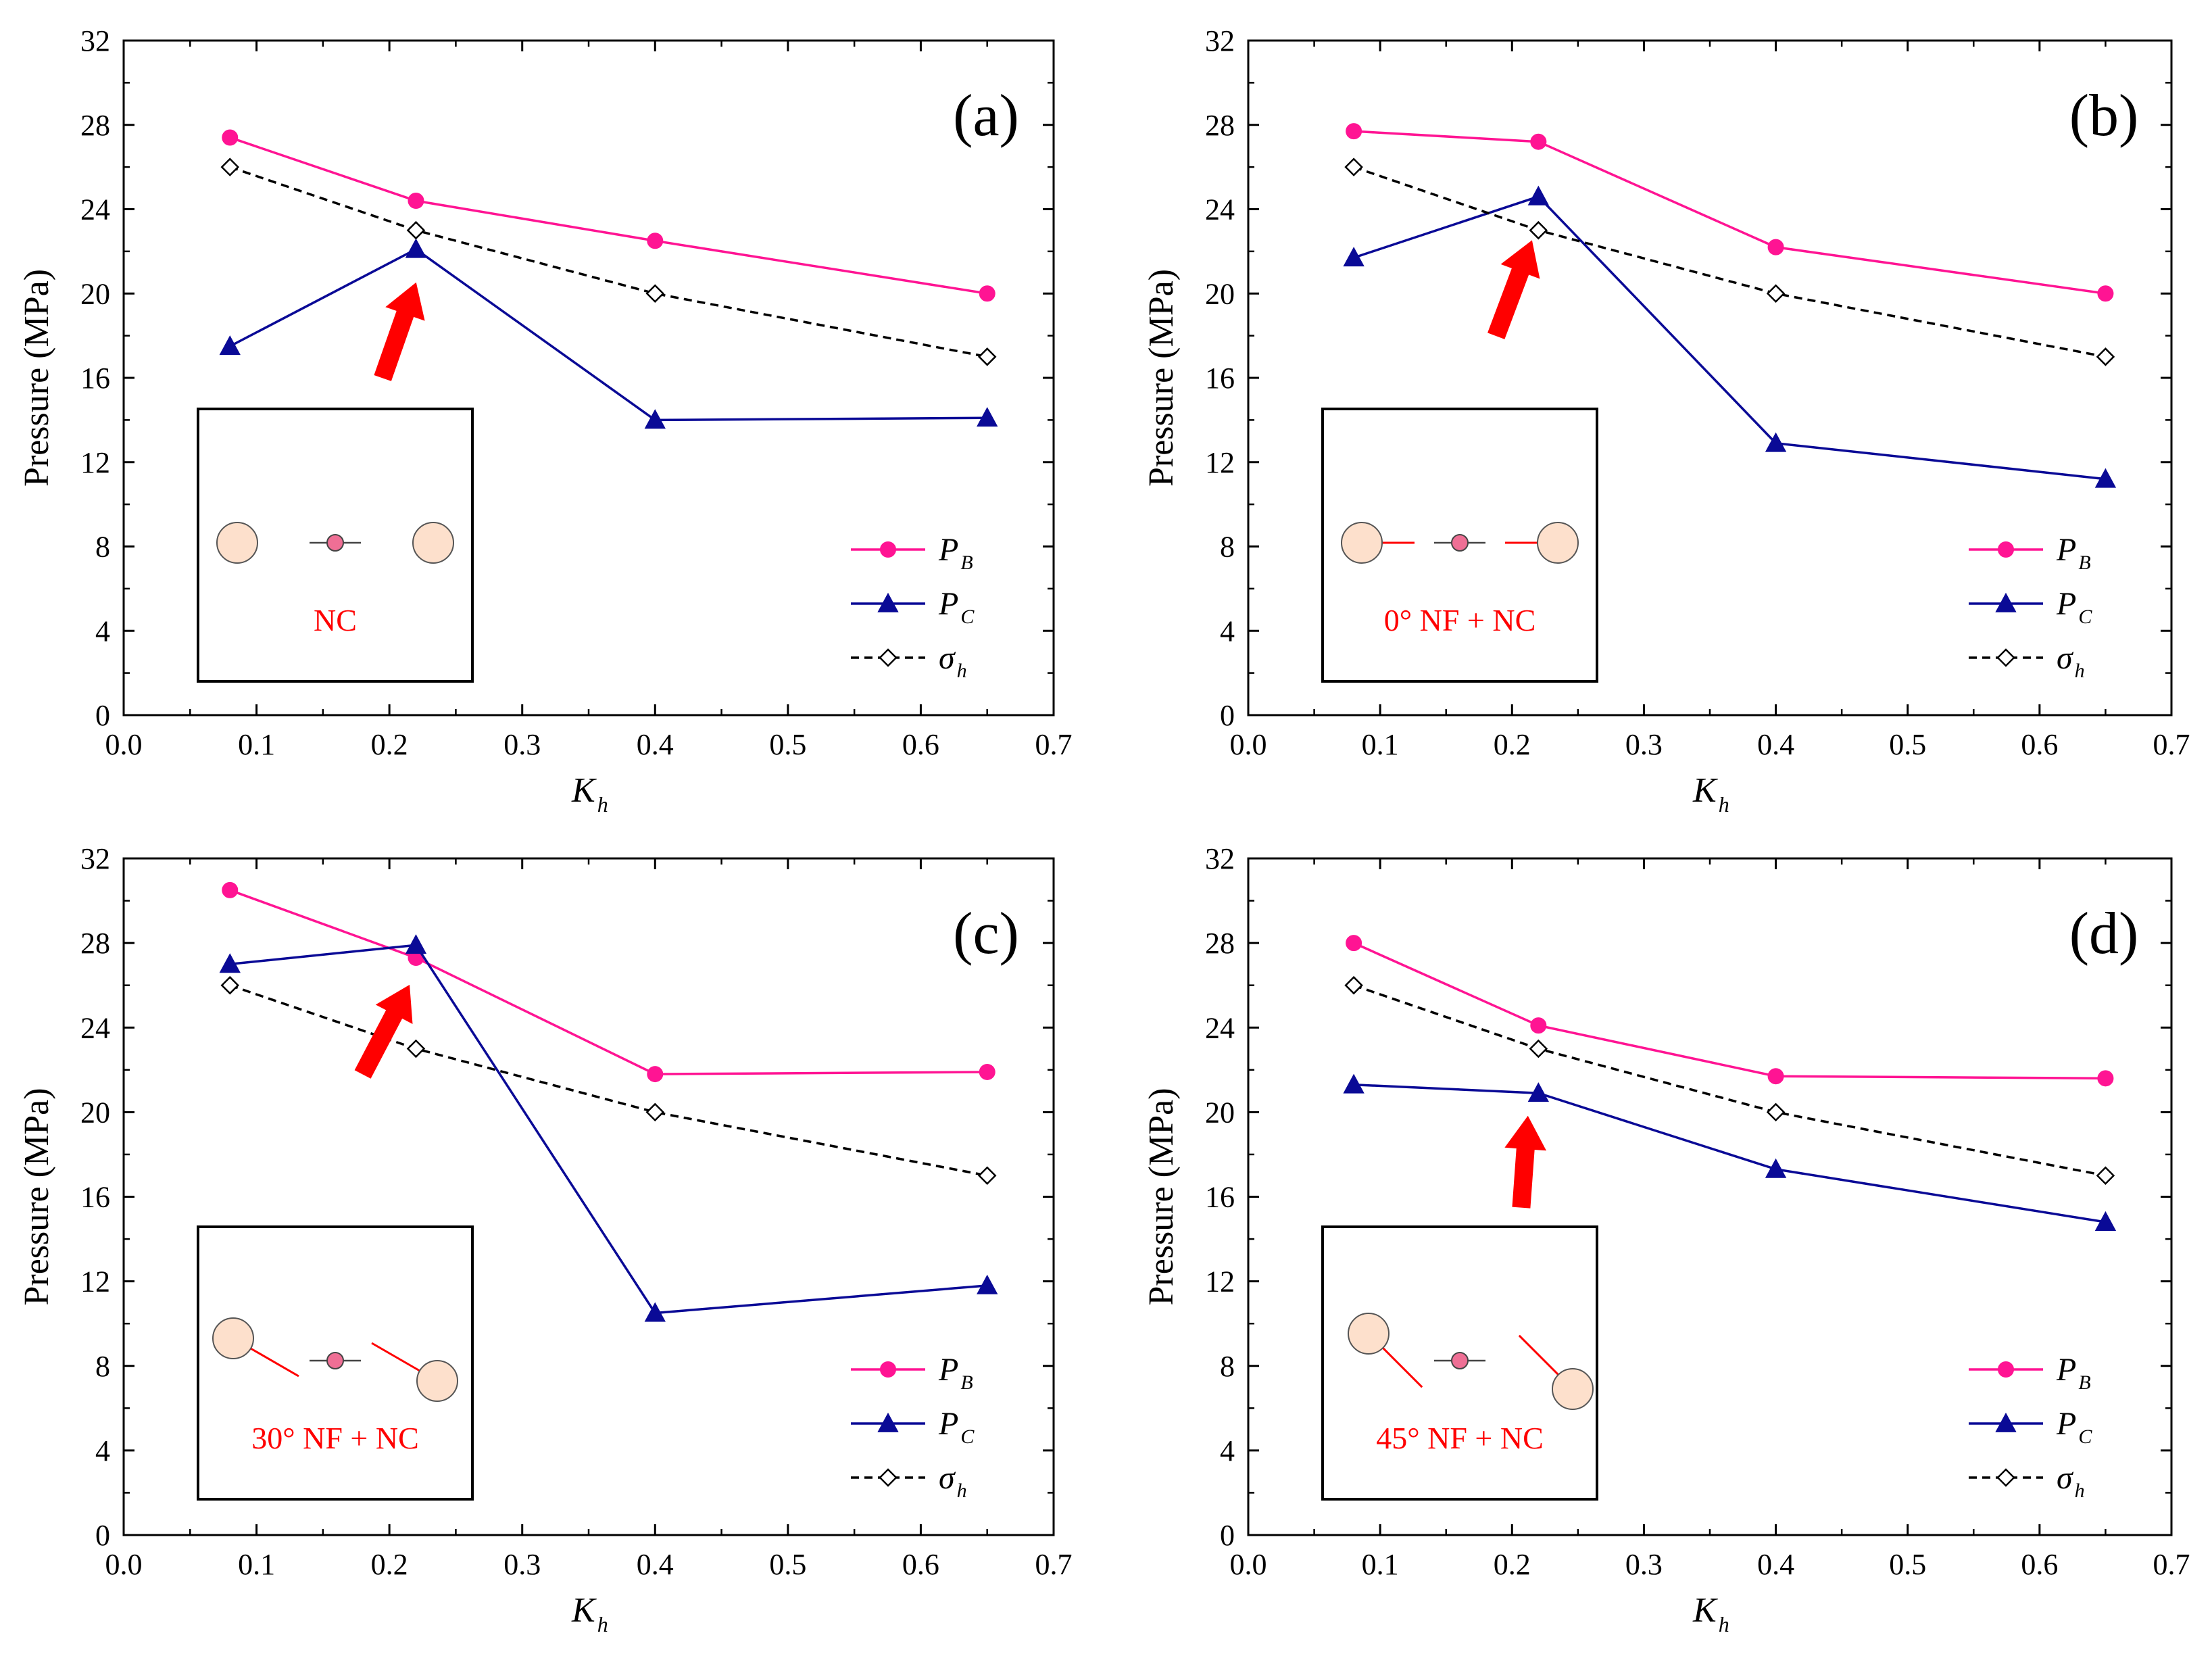 The height and width of the screenshot is (1654, 2212). I want to click on inset-schematic: 0° NF + NC, so click(1459, 545).